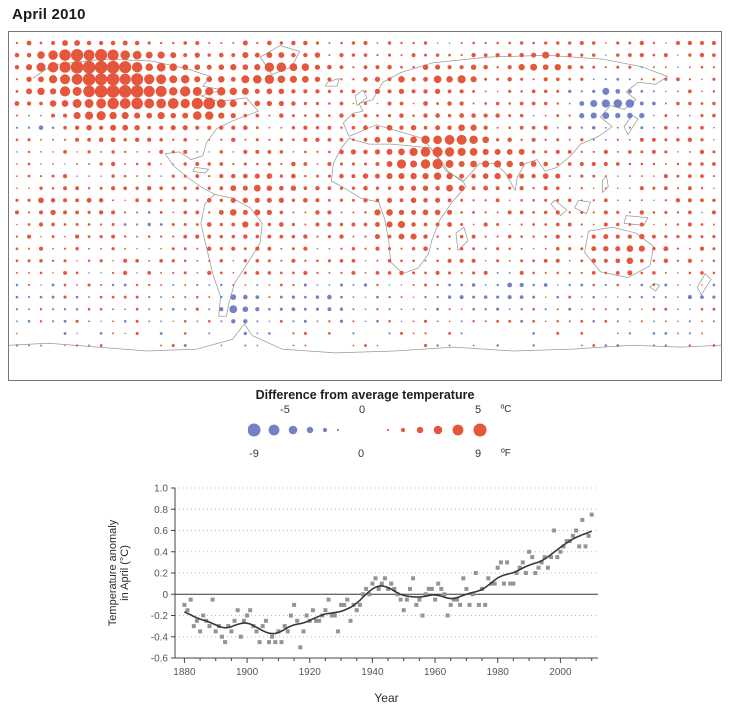 The height and width of the screenshot is (720, 730). I want to click on legend-label-c-zero: 0, so click(362, 410).